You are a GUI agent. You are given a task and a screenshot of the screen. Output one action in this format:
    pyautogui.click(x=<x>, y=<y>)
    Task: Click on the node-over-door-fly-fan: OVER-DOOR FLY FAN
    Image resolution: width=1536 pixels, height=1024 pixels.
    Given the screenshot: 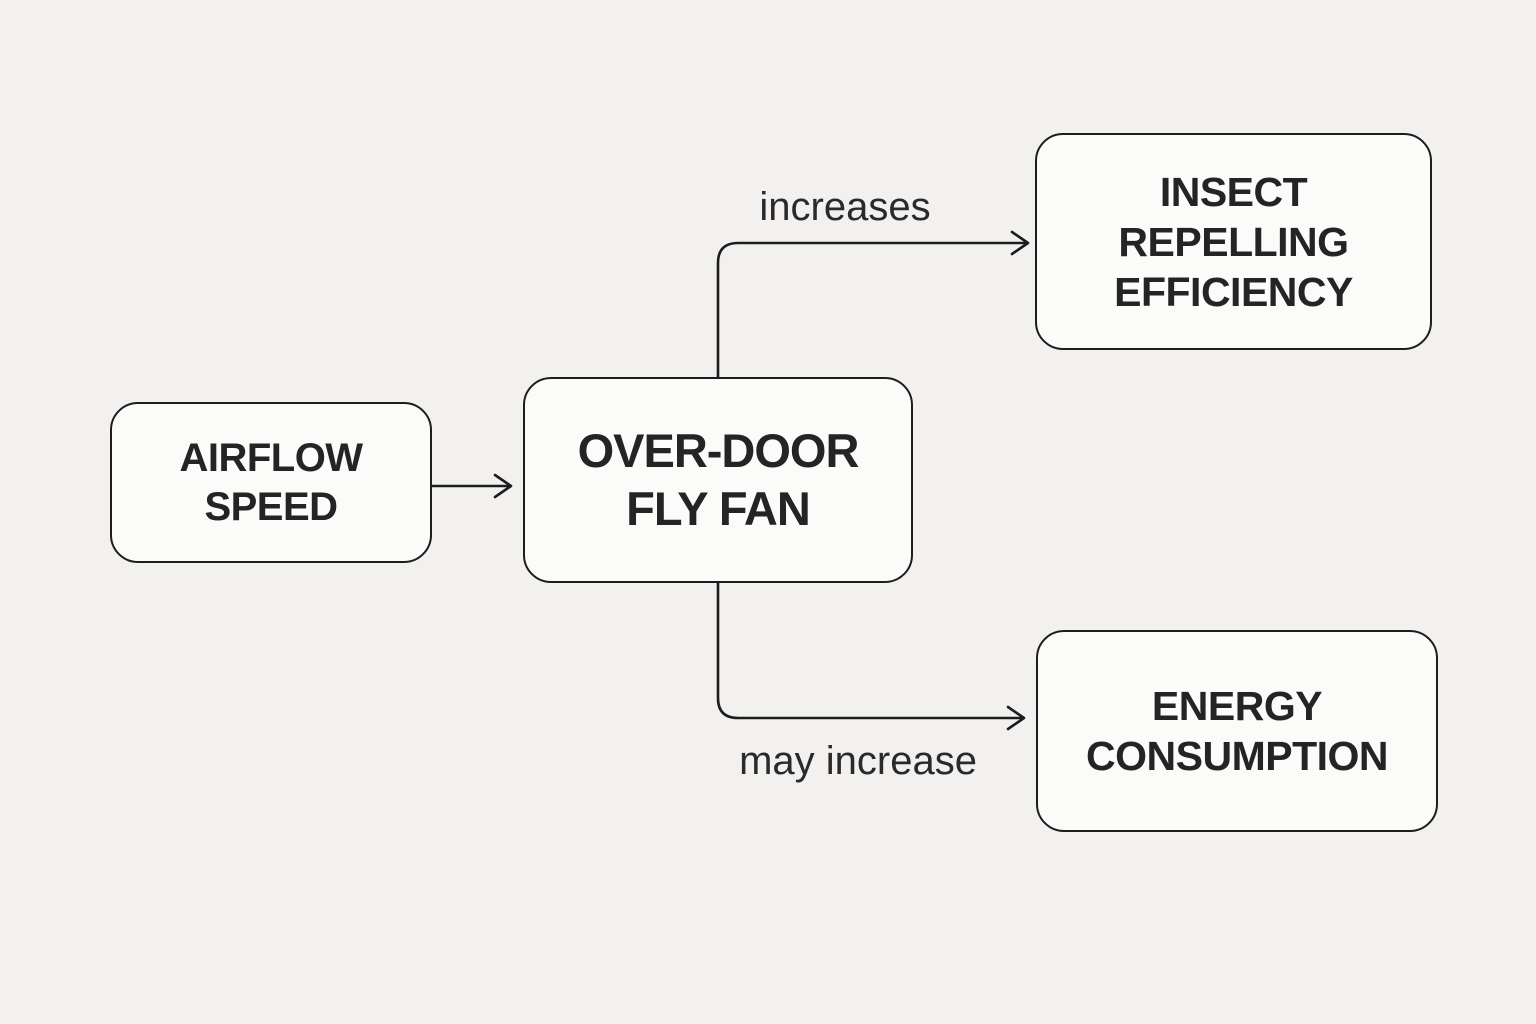 What is the action you would take?
    pyautogui.click(x=718, y=480)
    